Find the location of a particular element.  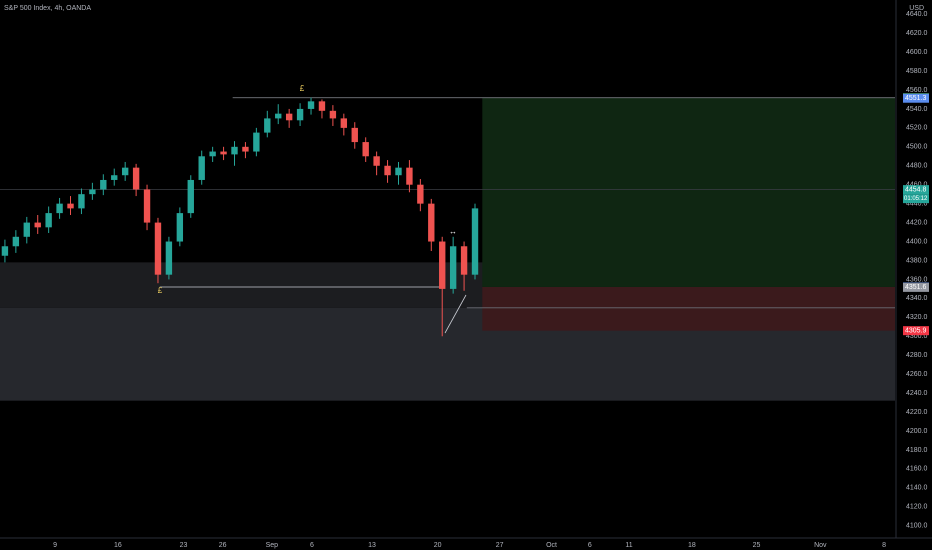

y-tick-label: 4200.0 is located at coordinates (917, 431).